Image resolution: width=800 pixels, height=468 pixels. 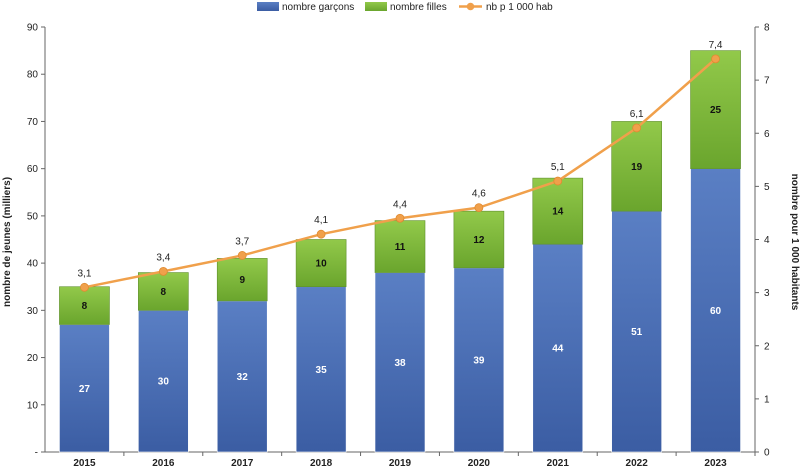 I want to click on data-label-boys: 32, so click(x=243, y=377).